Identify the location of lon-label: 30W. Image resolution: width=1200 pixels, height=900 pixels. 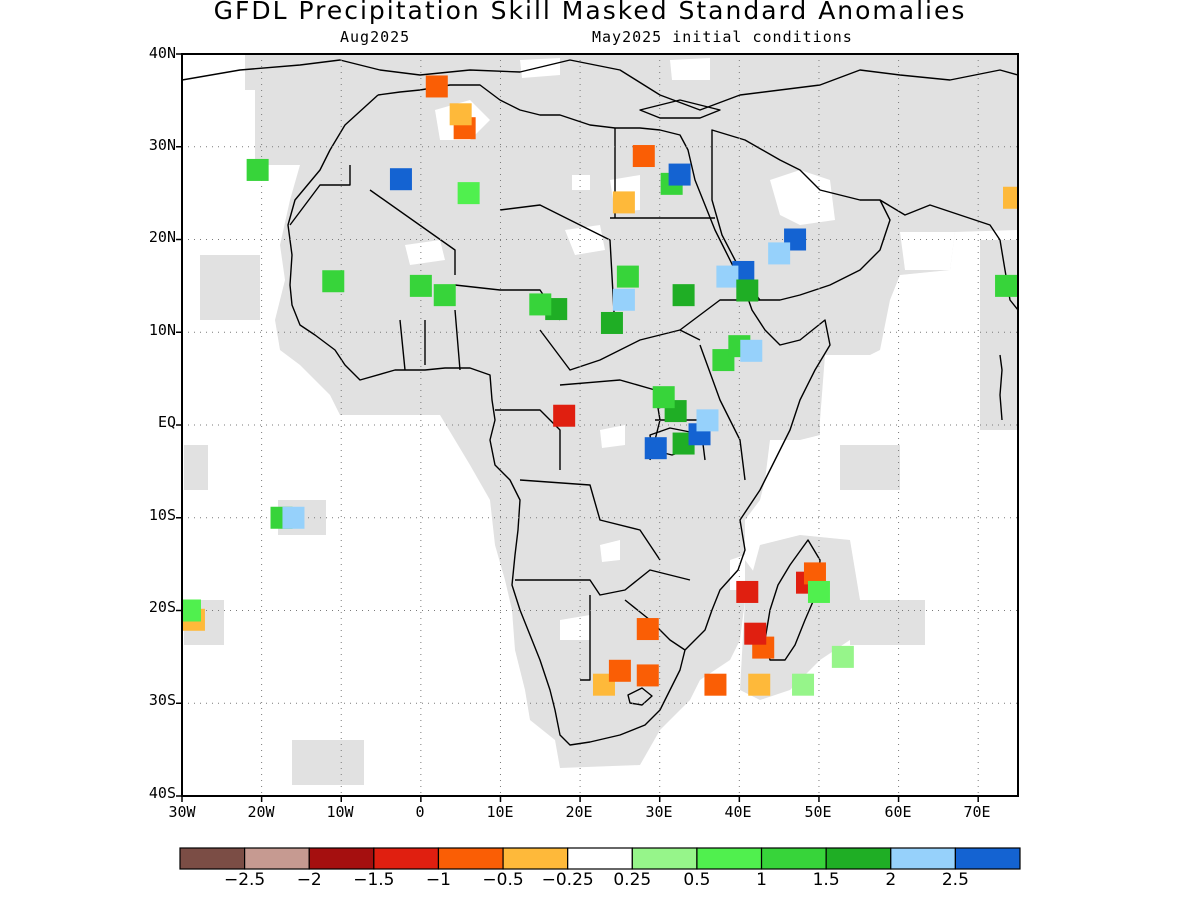
(182, 812).